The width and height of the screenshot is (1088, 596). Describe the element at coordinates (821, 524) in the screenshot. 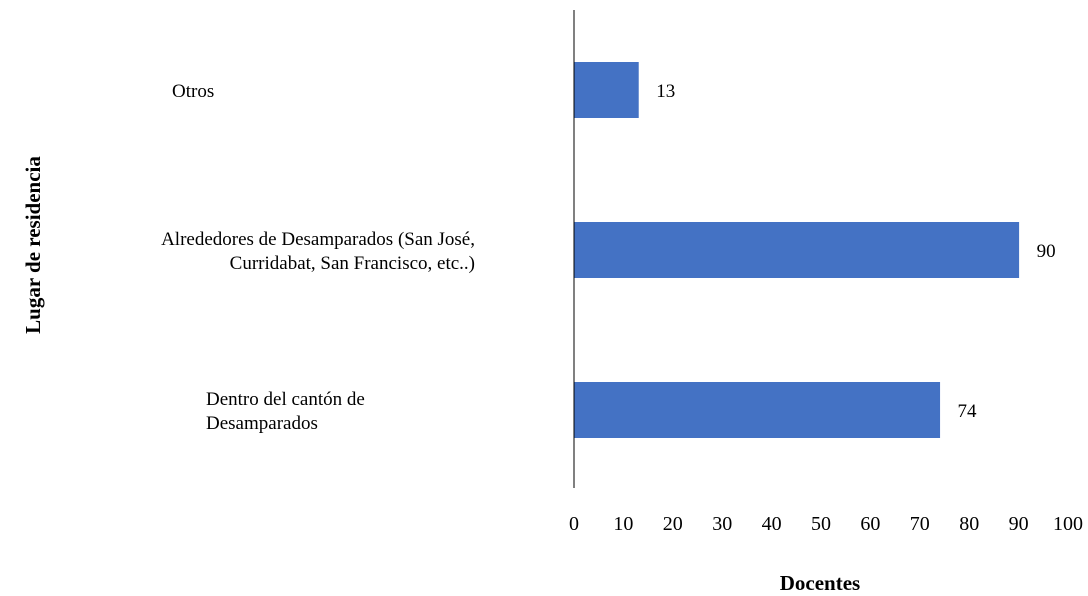

I see `x-tick-label: 50` at that location.